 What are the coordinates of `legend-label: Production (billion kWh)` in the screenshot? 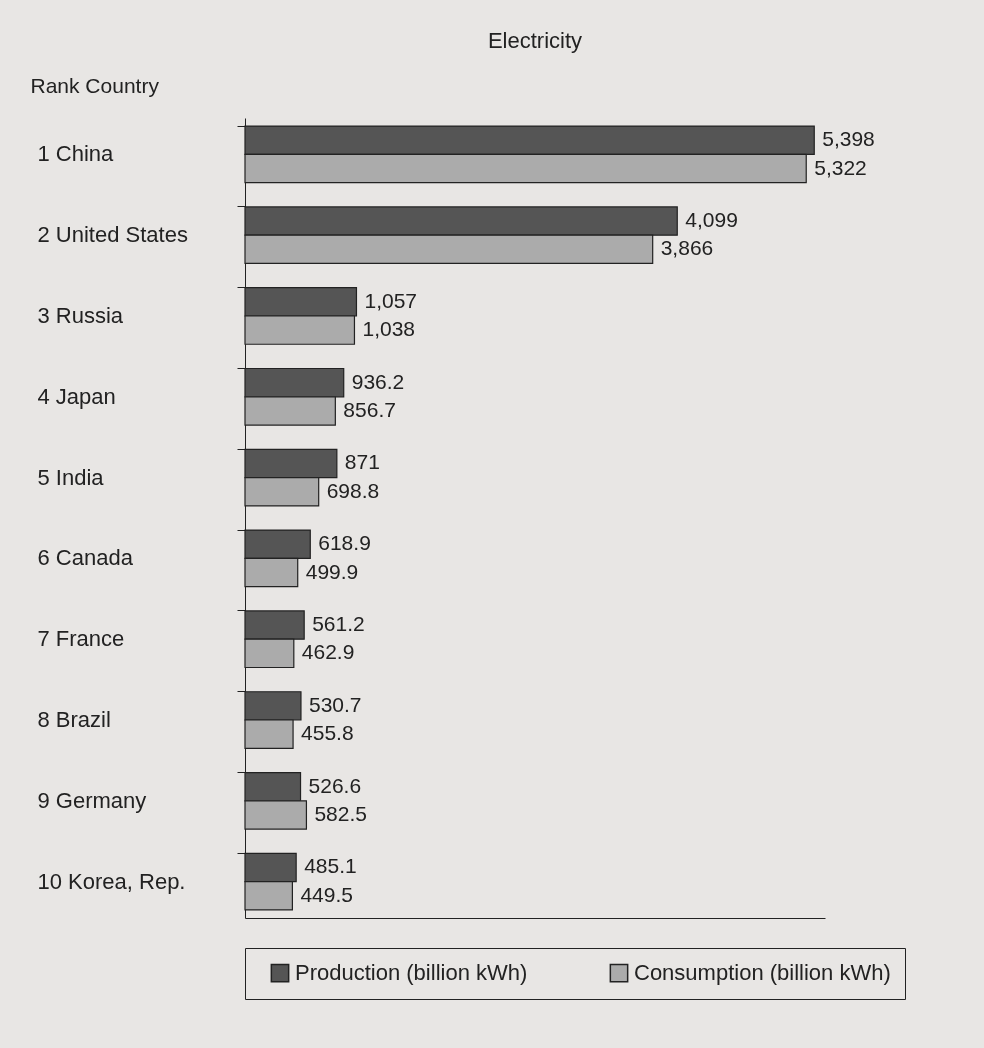 It's located at (411, 973).